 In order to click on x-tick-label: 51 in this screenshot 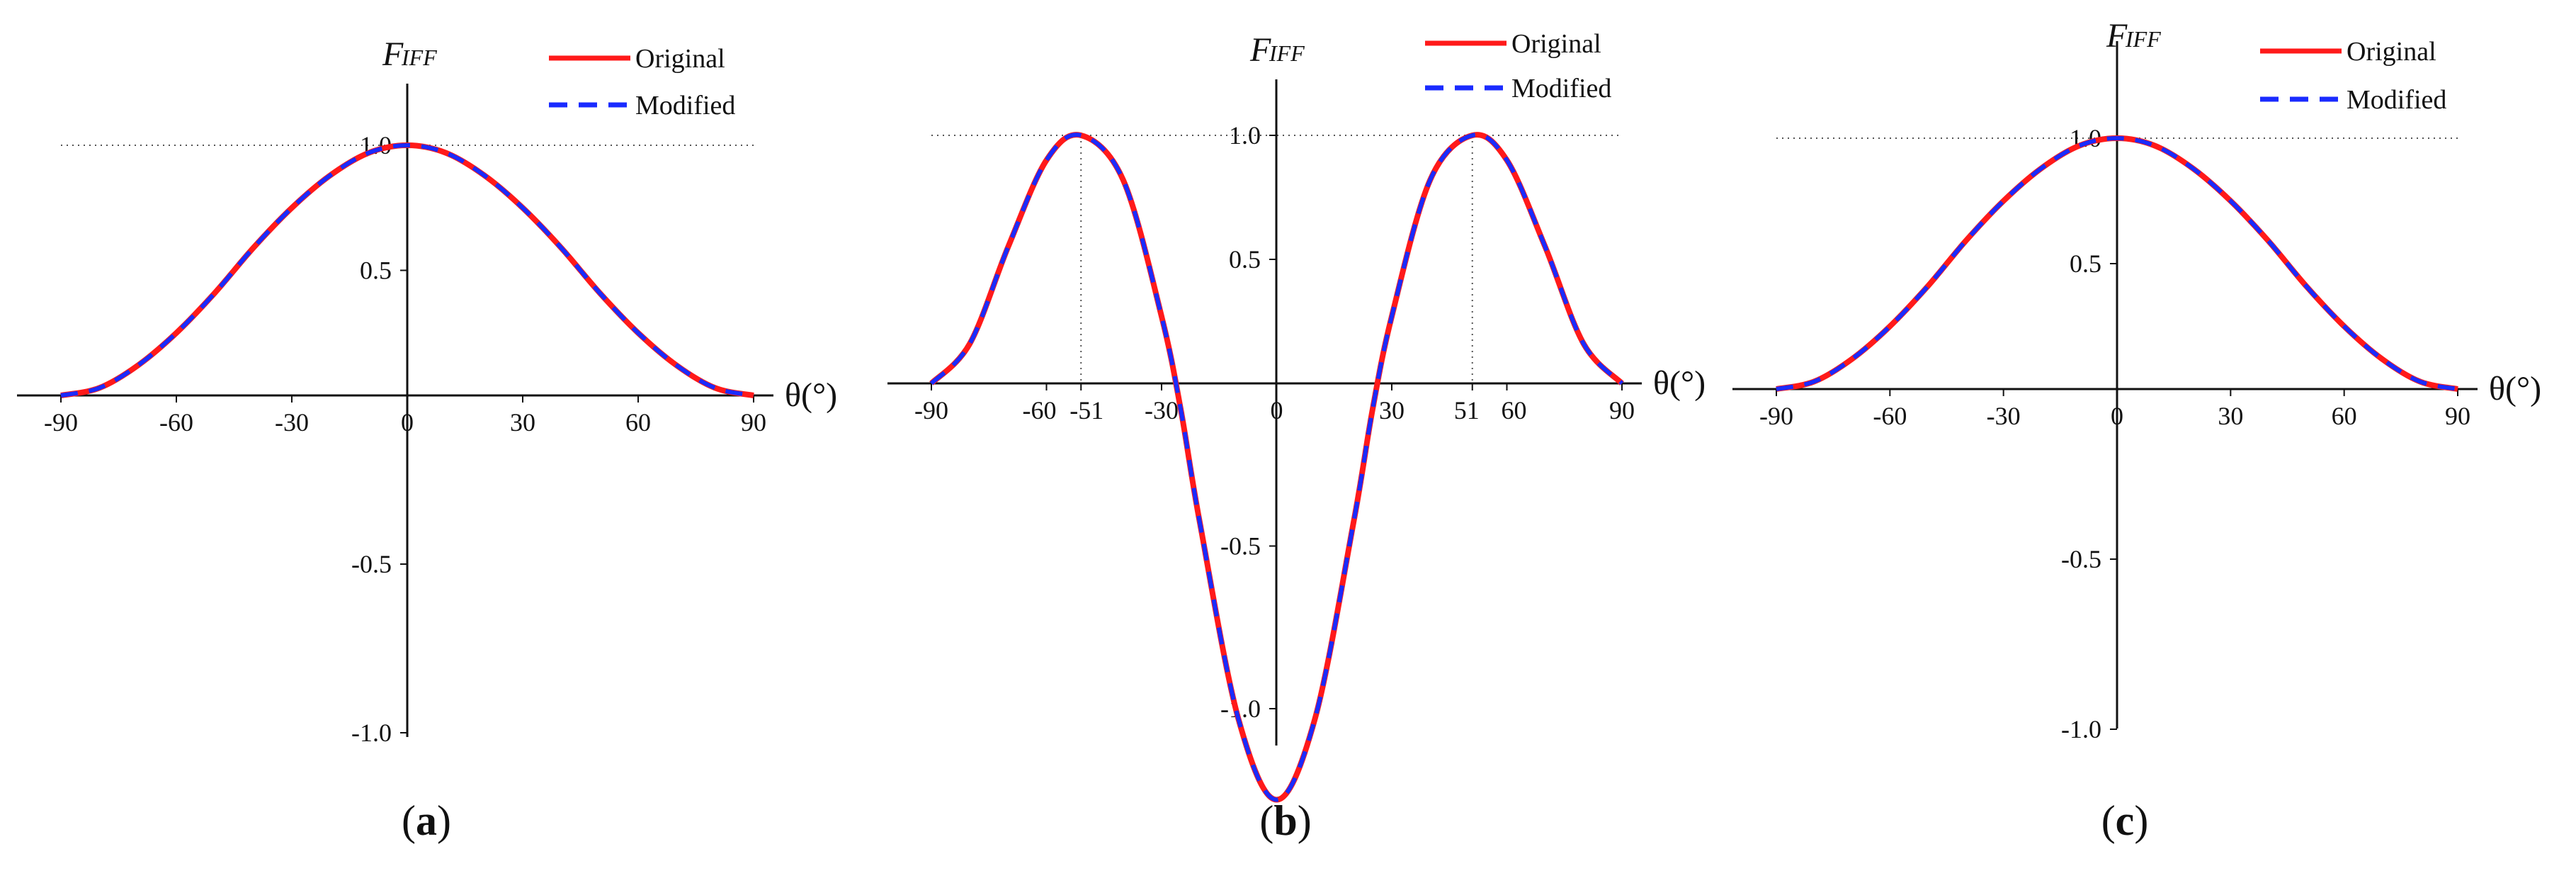, I will do `click(1467, 410)`.